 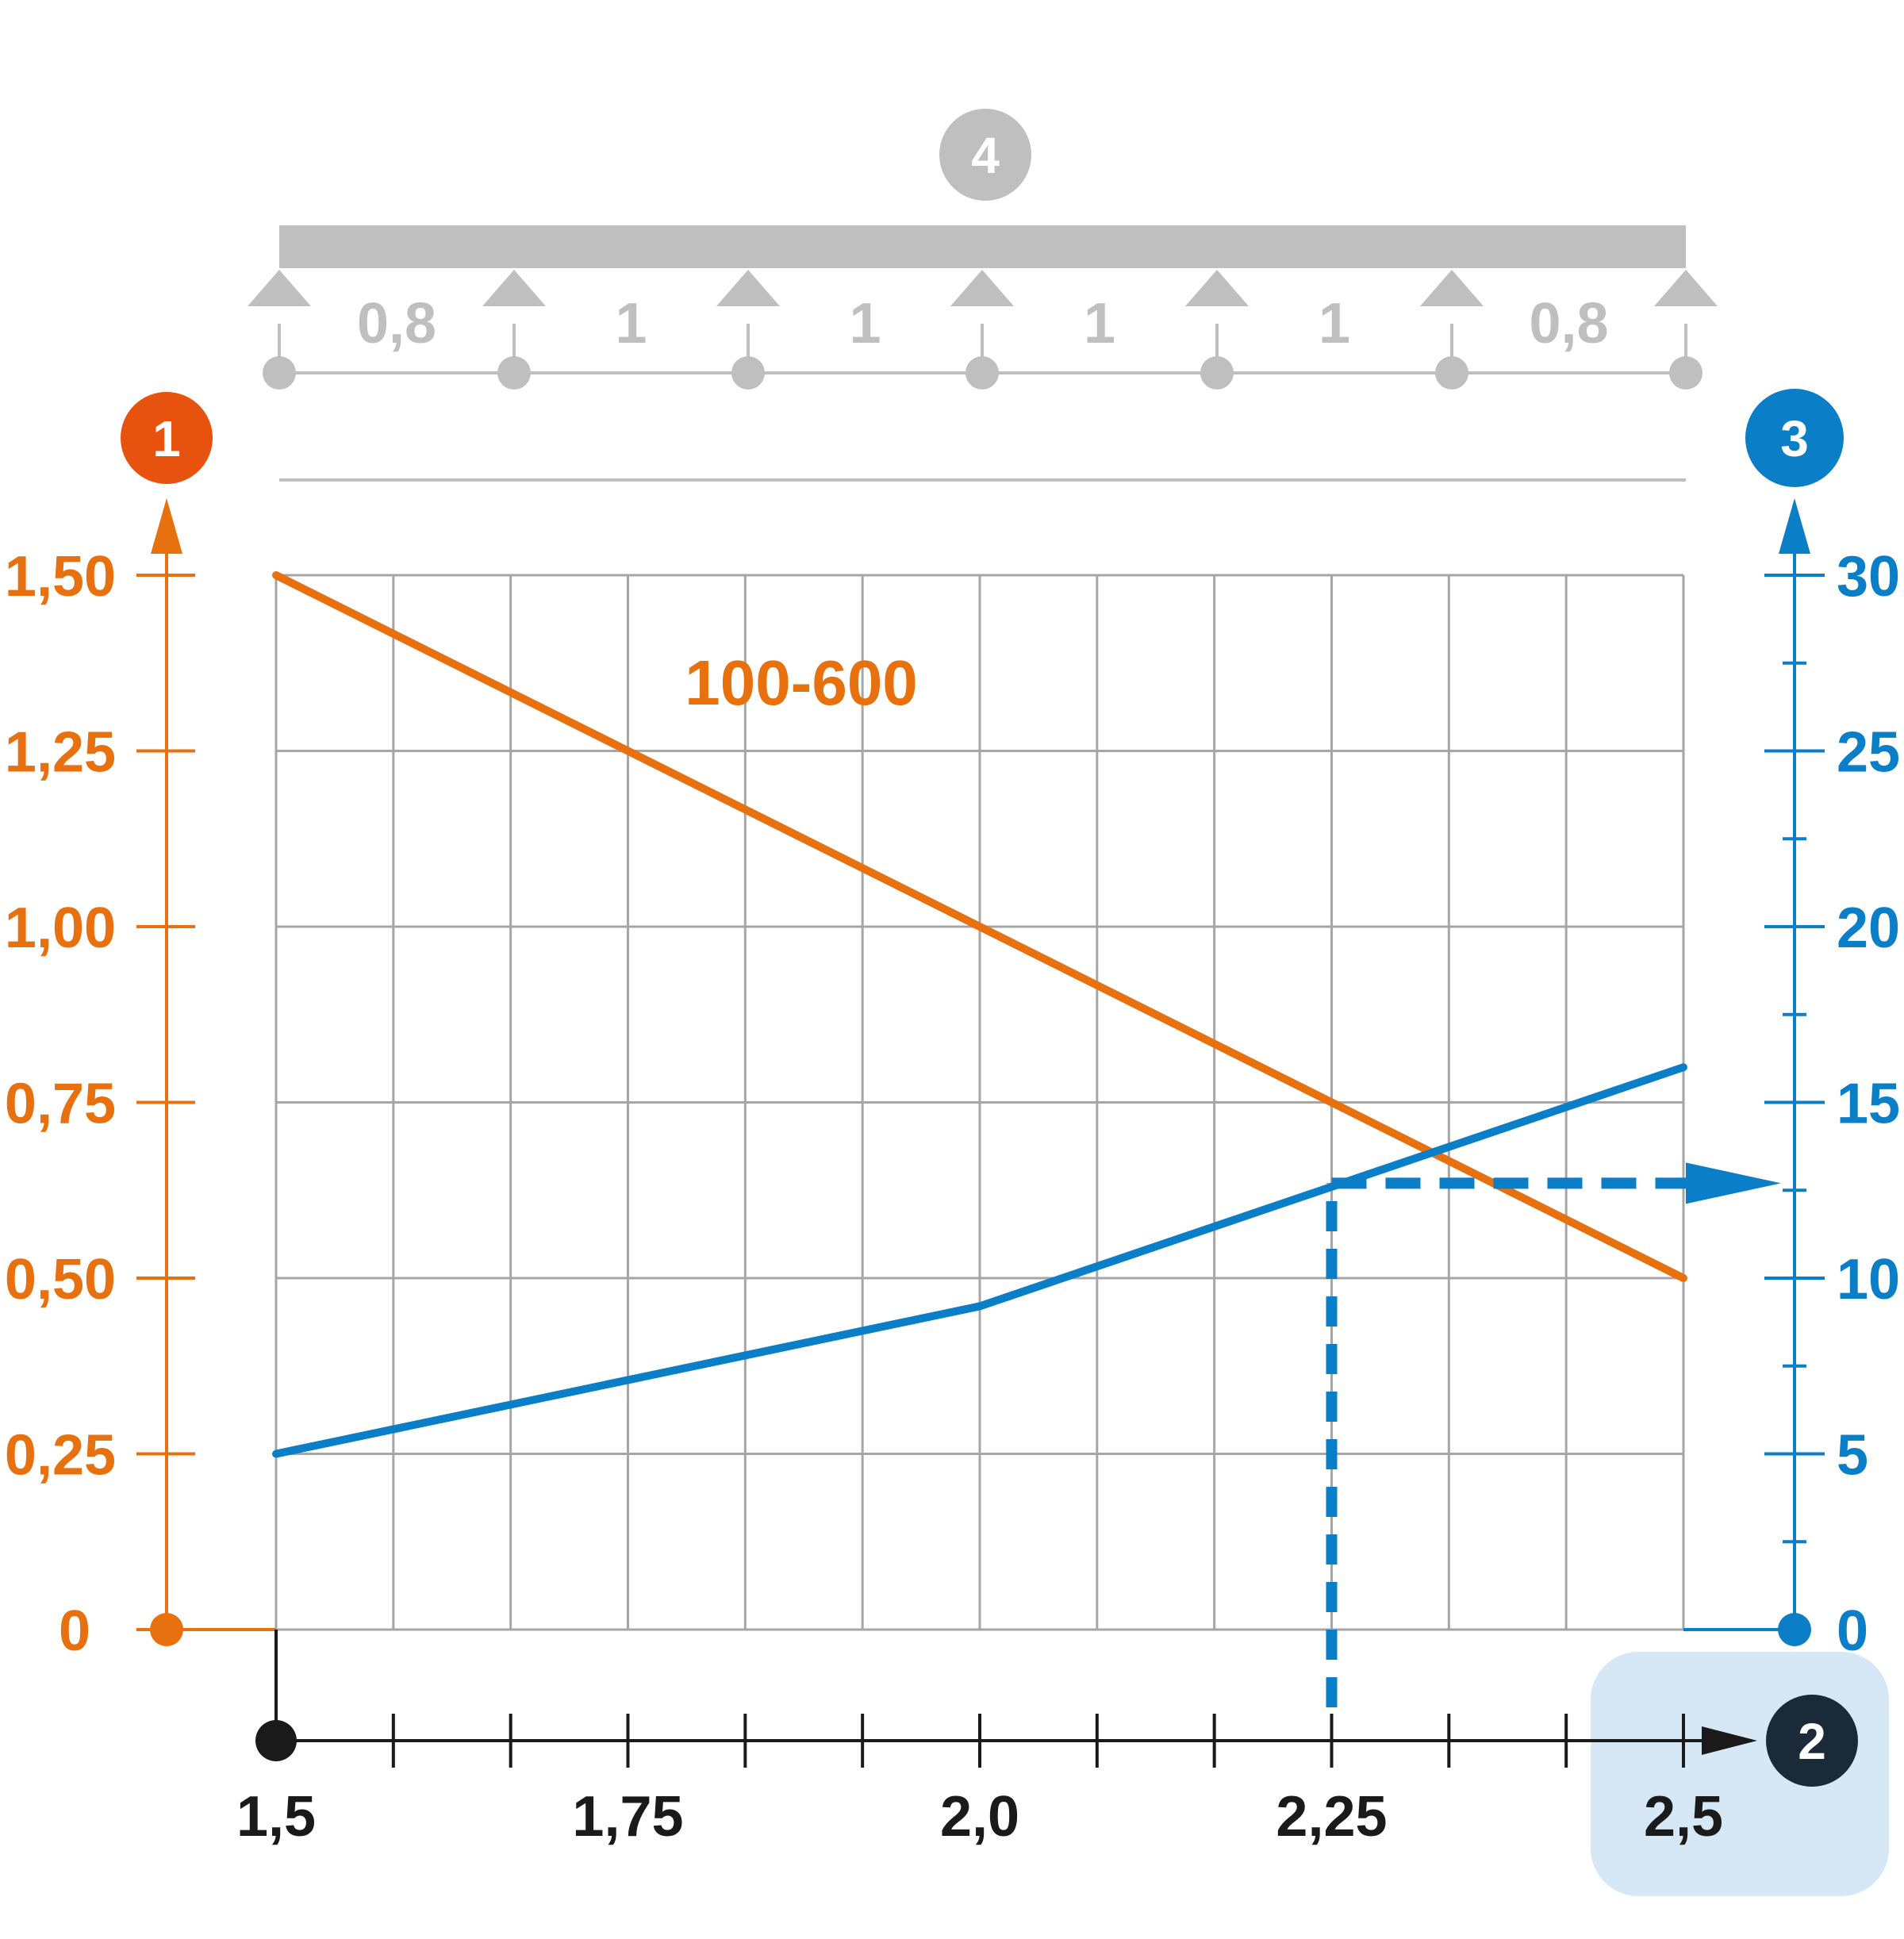 I want to click on reading-guides, so click(x=1553, y=1434).